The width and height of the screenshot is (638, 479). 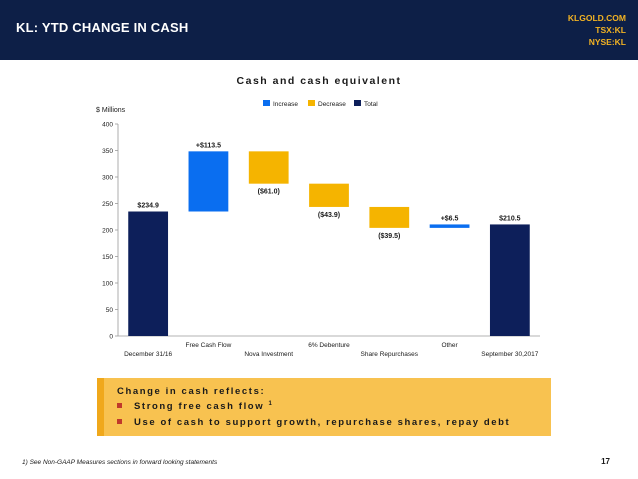 What do you see at coordinates (102, 27) in the screenshot?
I see `page-title: KL: YTD CHANGE IN CASH` at bounding box center [102, 27].